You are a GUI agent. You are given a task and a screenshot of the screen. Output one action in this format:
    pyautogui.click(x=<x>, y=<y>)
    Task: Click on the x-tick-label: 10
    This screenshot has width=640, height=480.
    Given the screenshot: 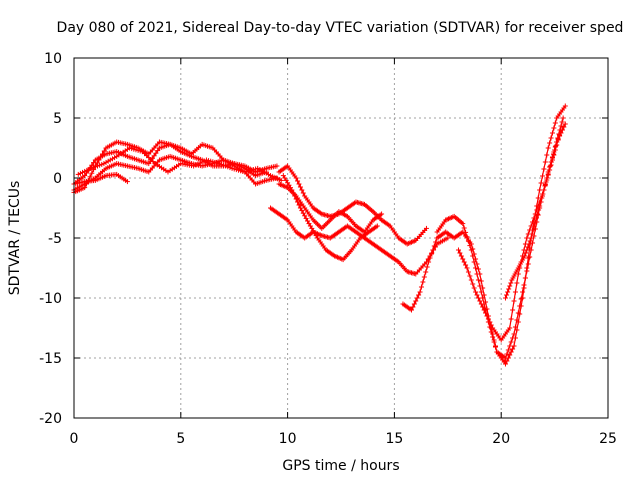 What is the action you would take?
    pyautogui.click(x=288, y=439)
    